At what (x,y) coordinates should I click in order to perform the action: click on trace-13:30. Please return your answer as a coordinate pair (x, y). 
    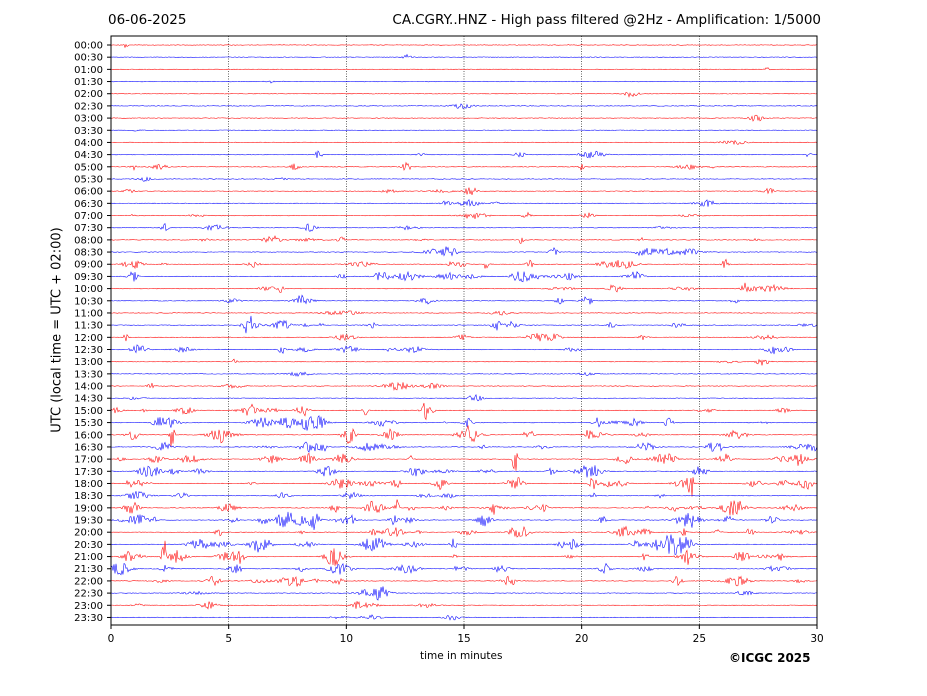
    Looking at the image, I should click on (464, 374).